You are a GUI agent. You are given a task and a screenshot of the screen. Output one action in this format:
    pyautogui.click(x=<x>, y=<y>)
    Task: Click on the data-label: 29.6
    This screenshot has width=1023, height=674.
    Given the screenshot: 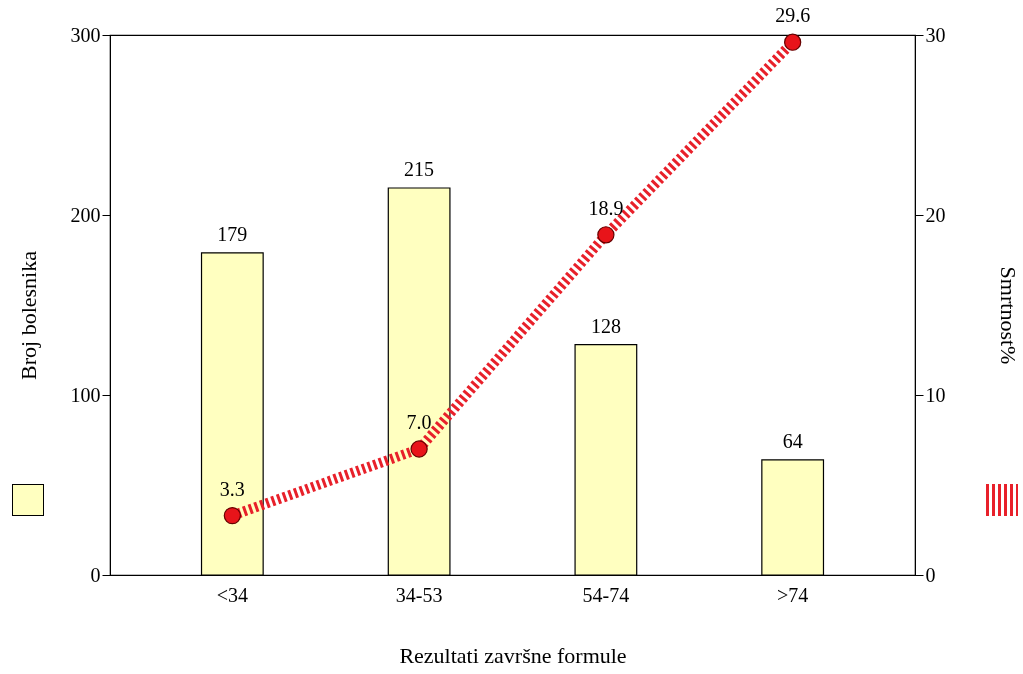 What is the action you would take?
    pyautogui.click(x=793, y=15)
    